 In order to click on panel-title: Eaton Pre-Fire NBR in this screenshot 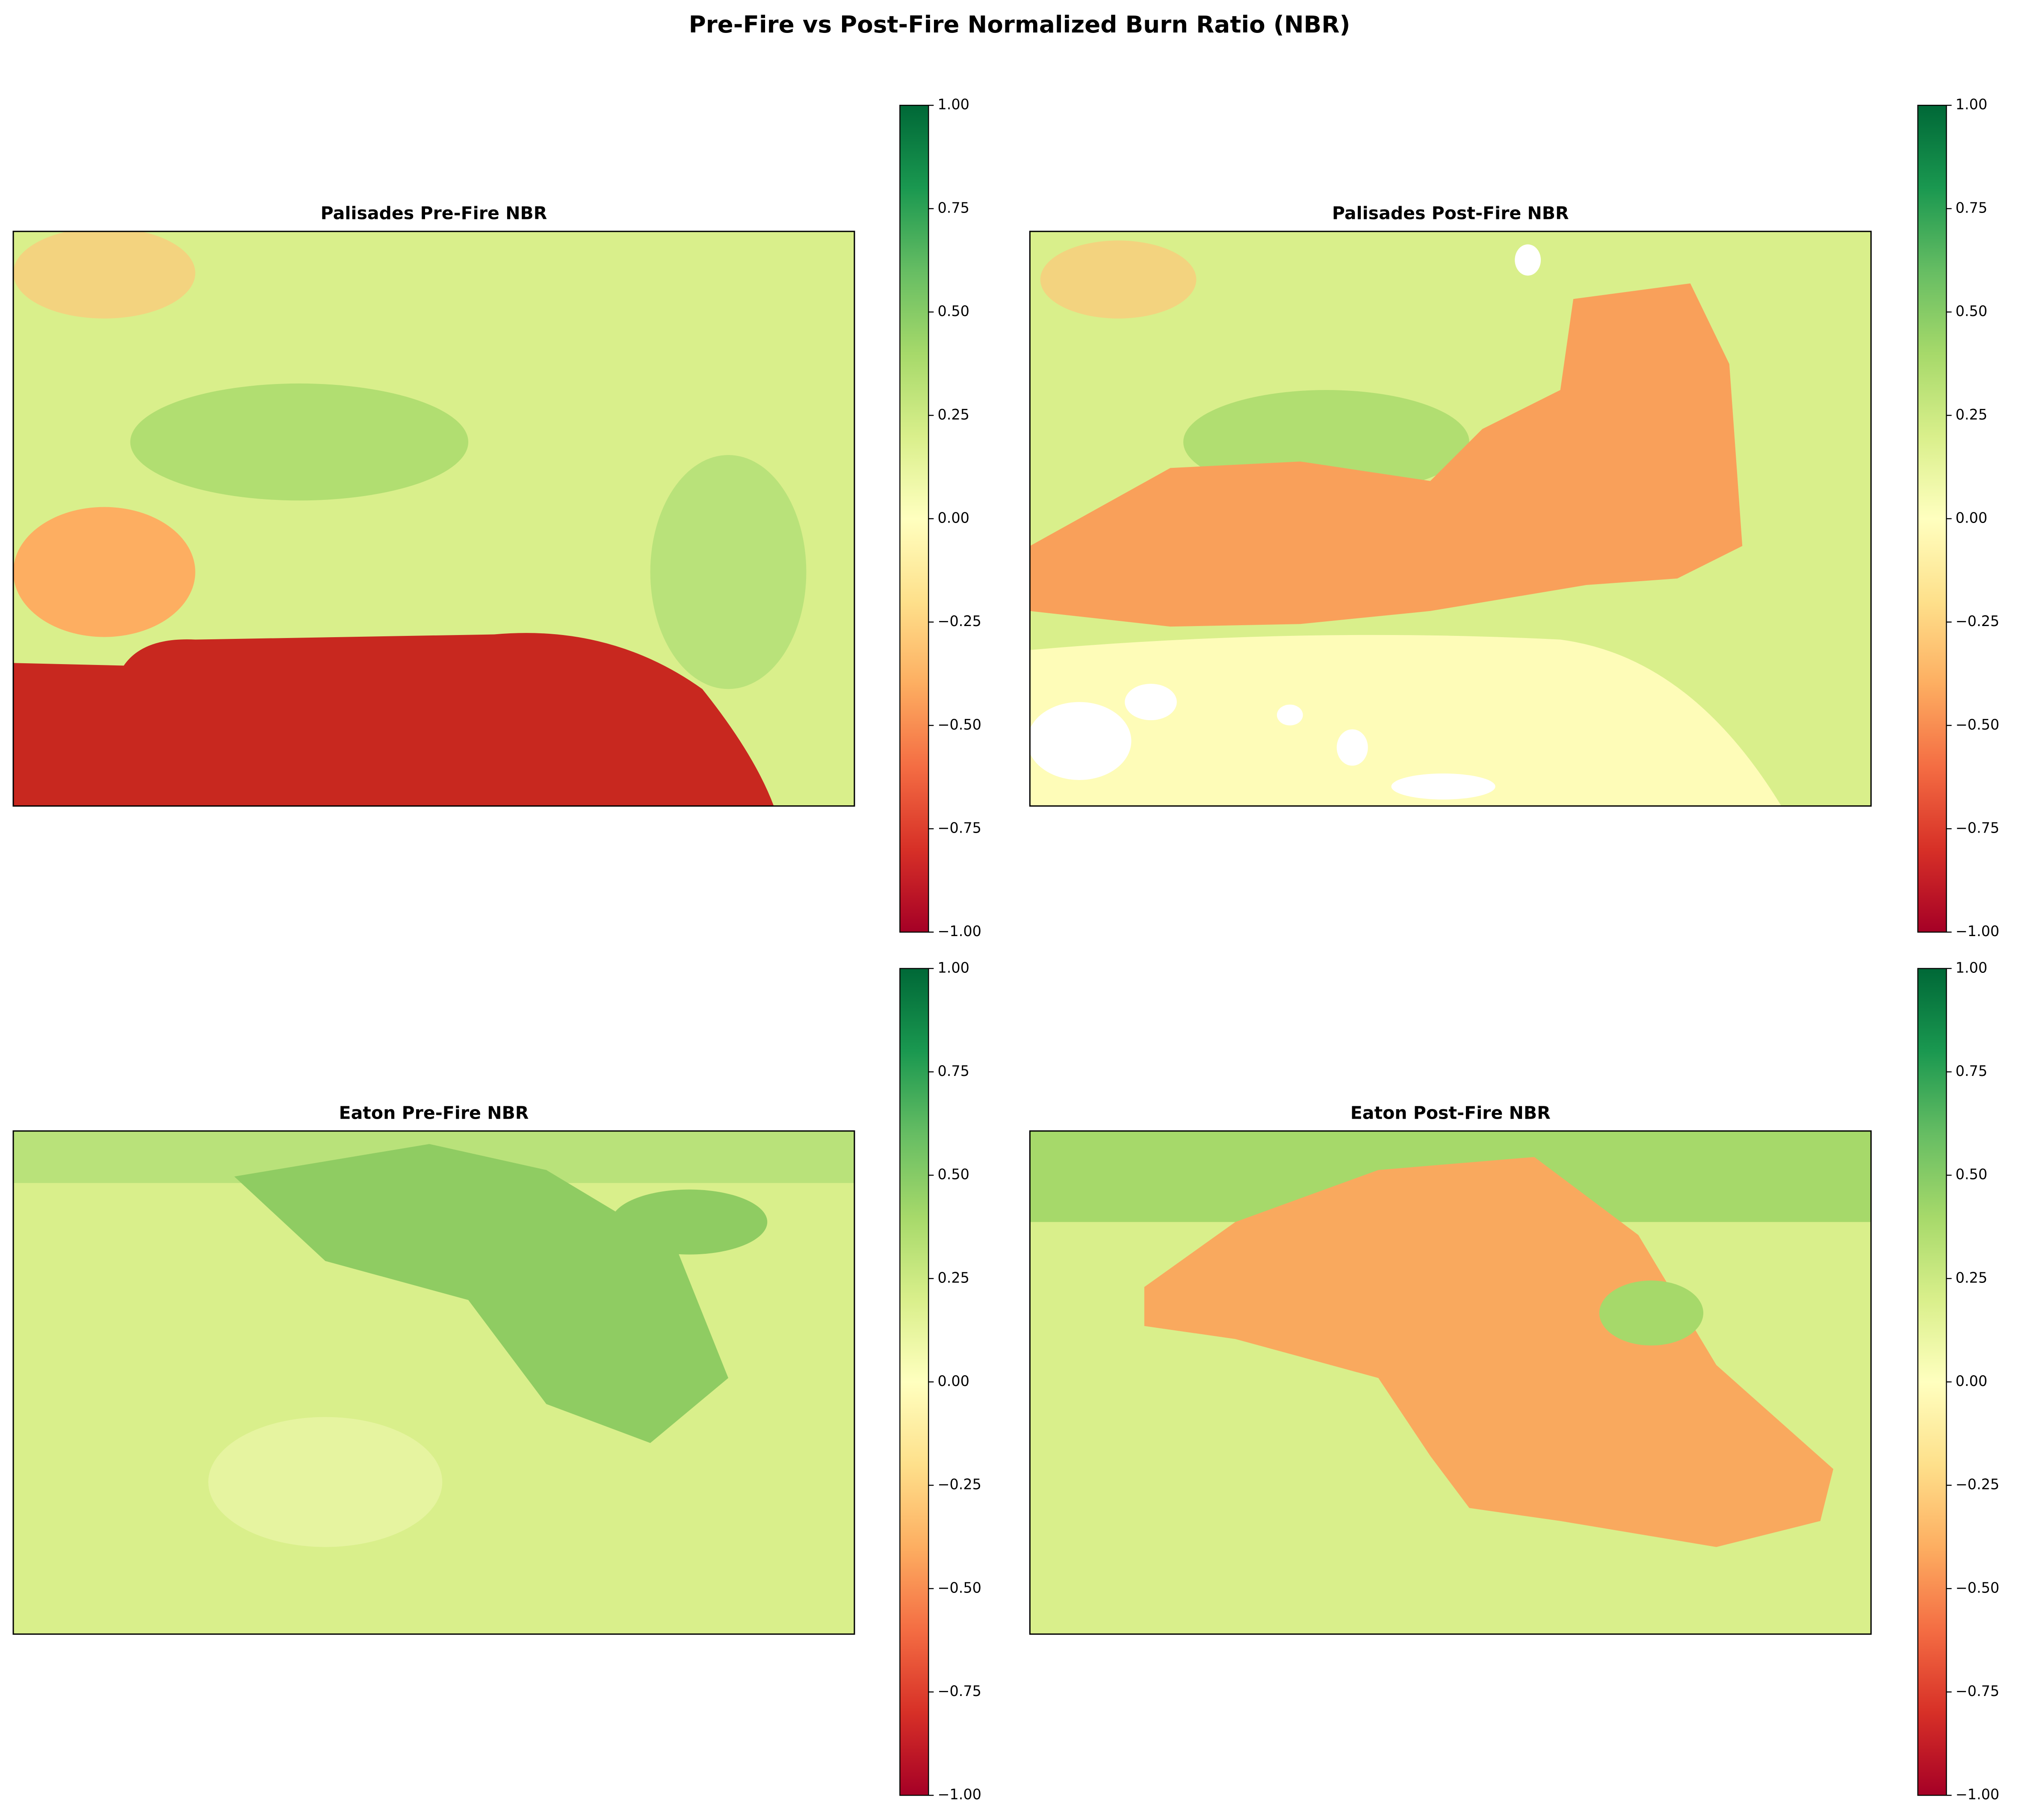, I will do `click(434, 1113)`.